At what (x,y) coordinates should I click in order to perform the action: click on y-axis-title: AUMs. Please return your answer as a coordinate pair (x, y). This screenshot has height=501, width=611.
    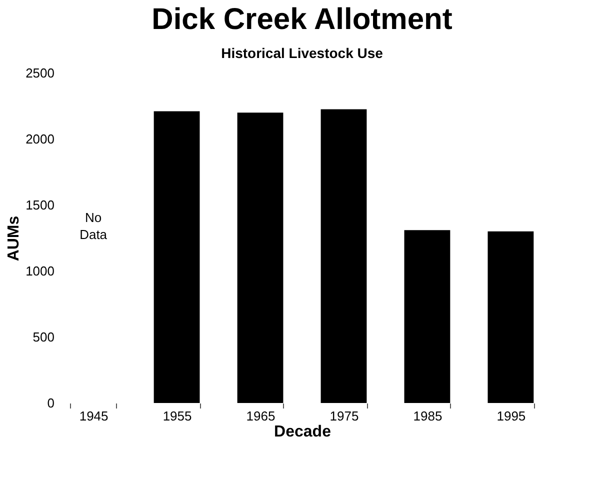
    Looking at the image, I should click on (14, 239).